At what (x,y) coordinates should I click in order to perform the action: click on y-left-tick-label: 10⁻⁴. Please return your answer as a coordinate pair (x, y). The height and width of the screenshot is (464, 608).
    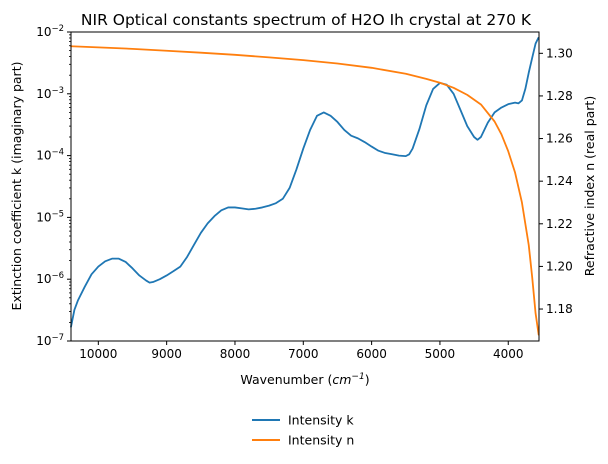
    Looking at the image, I should click on (50, 155).